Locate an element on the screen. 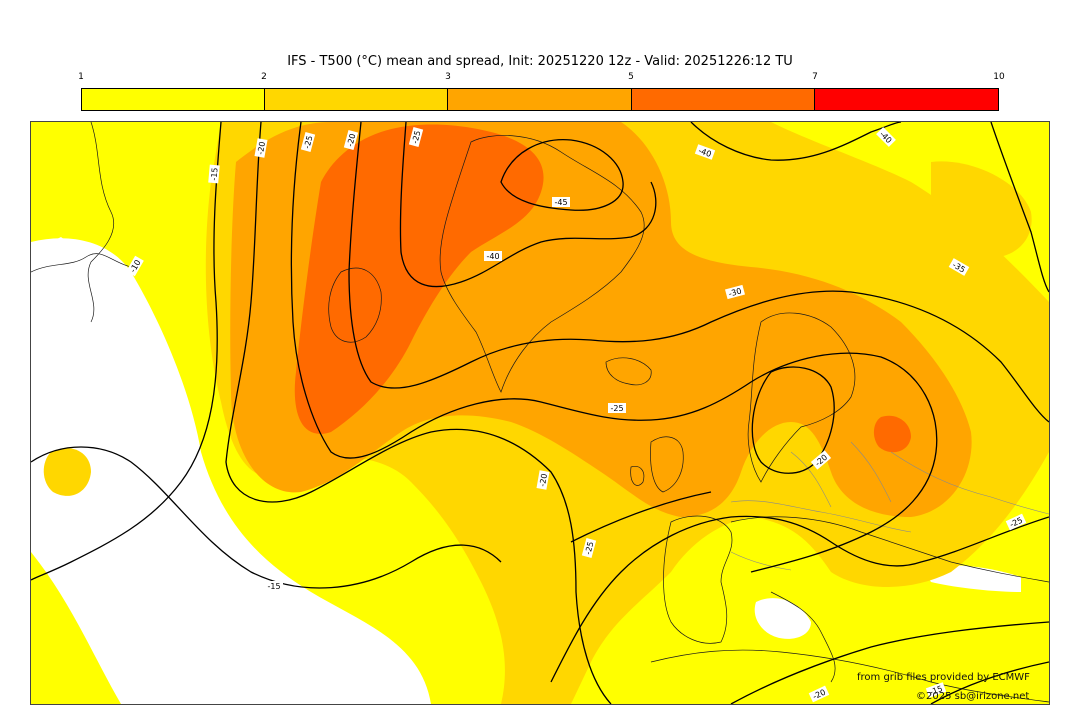 Image resolution: width=1080 pixels, height=718 pixels. colorbar-tick: 5 is located at coordinates (631, 77).